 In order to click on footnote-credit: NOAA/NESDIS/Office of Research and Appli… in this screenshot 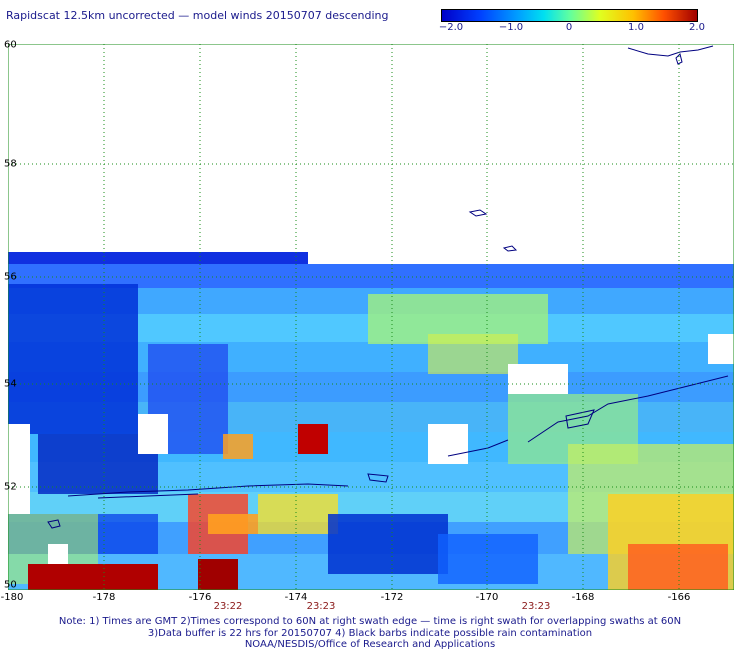, I will do `click(370, 644)`.